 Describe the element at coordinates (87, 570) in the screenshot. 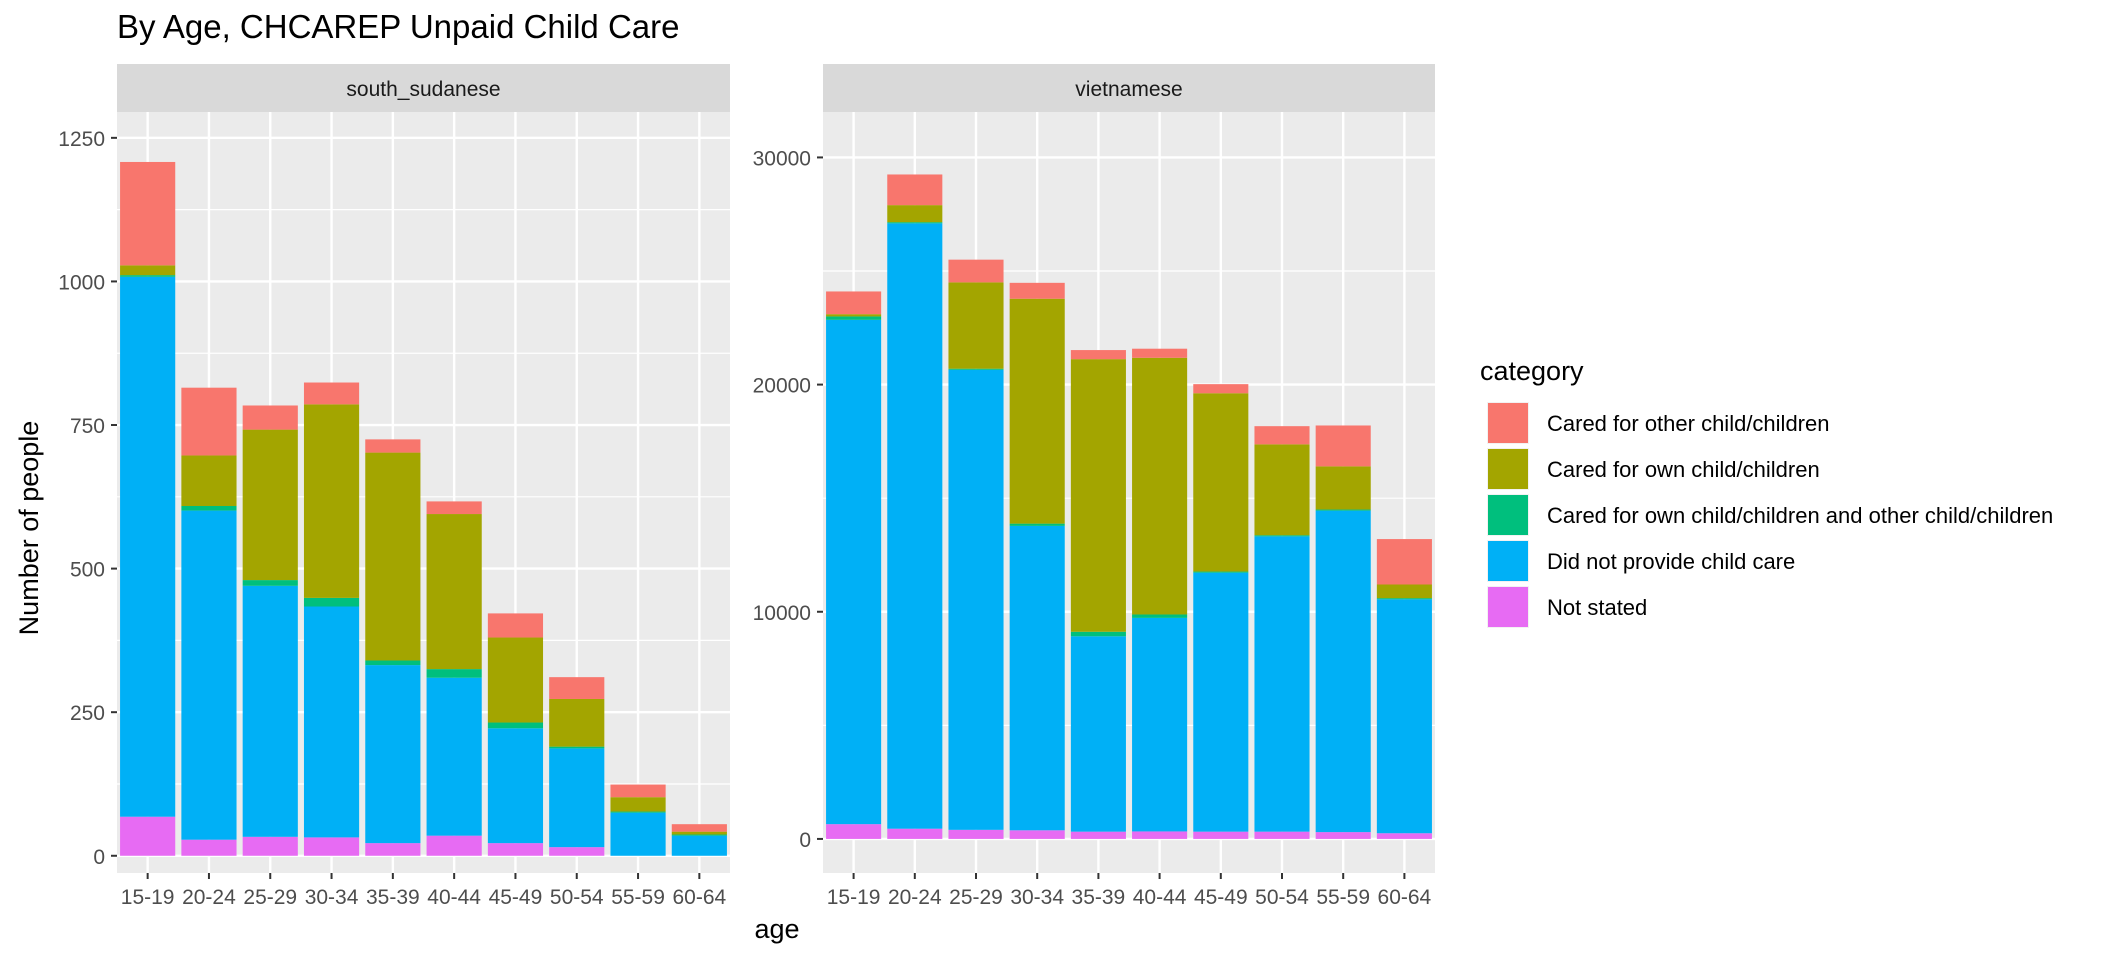

I see `y-tick-label: 500` at that location.